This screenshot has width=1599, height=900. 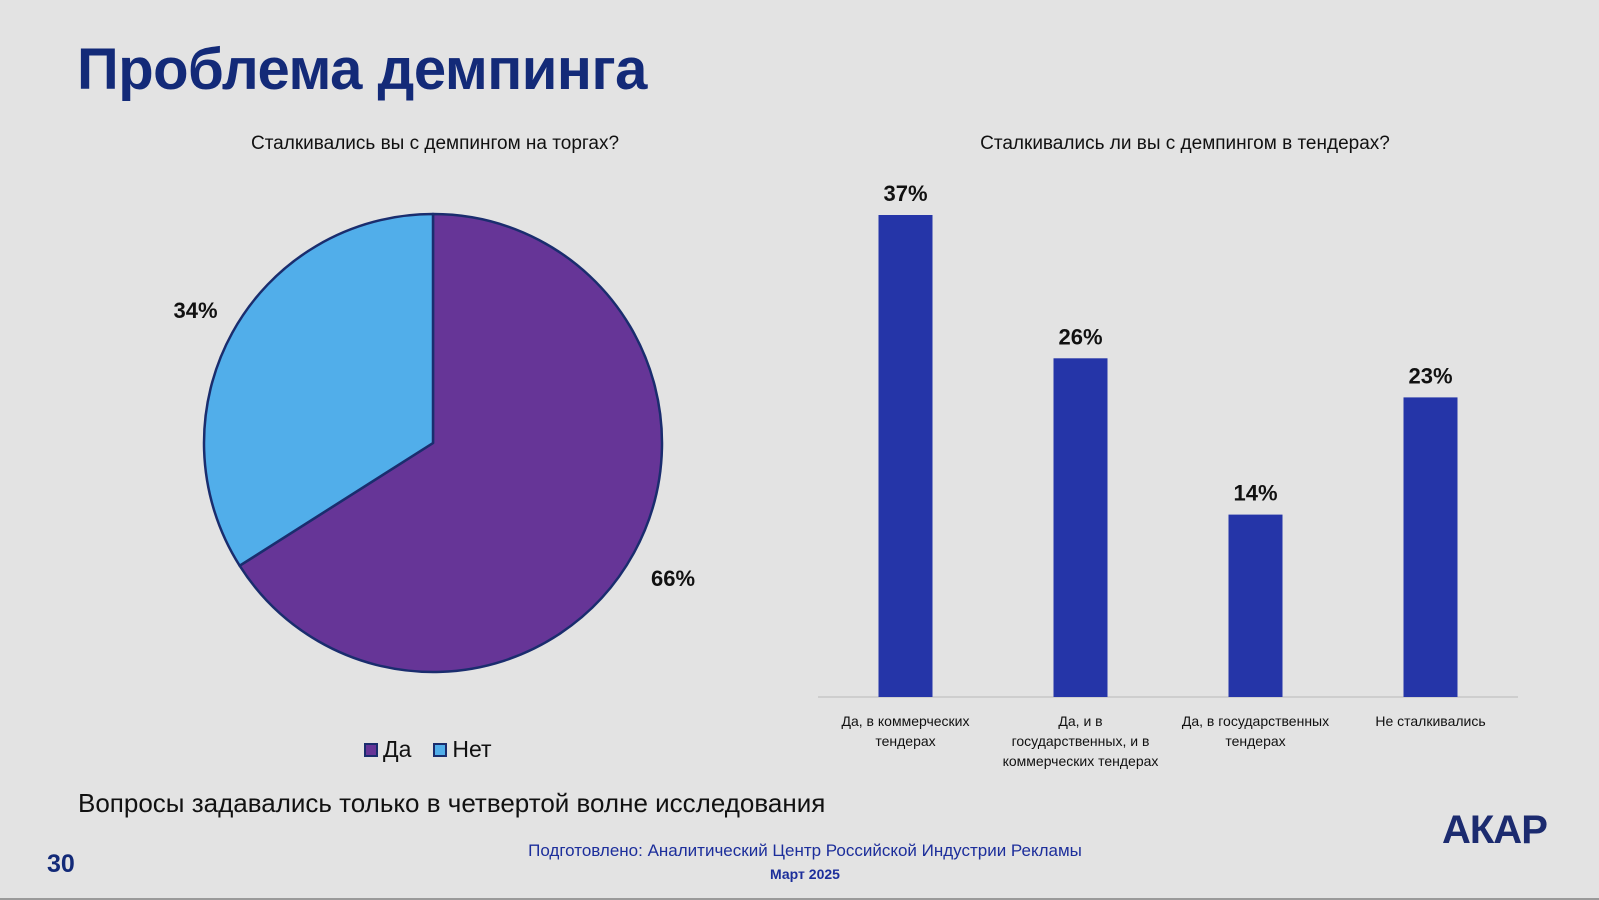 What do you see at coordinates (195, 310) in the screenshot?
I see `pie-label-no: 34%` at bounding box center [195, 310].